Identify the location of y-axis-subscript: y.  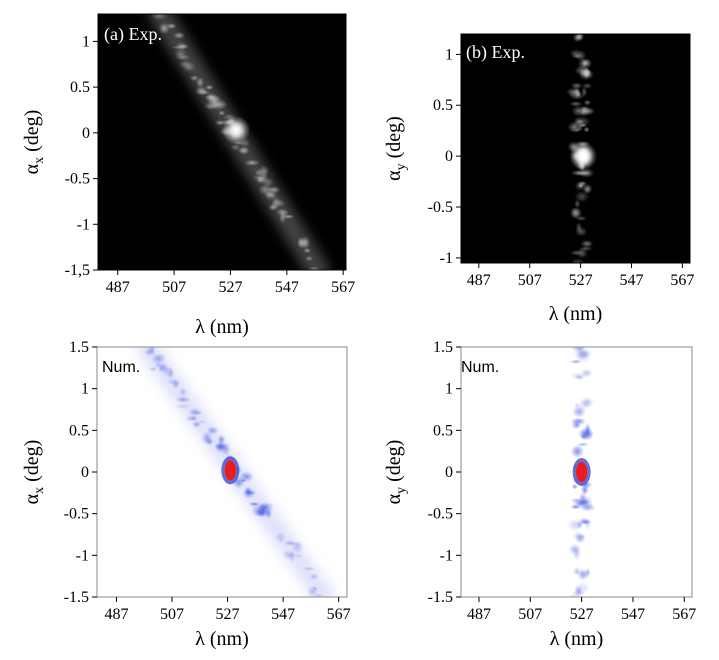
(401, 490).